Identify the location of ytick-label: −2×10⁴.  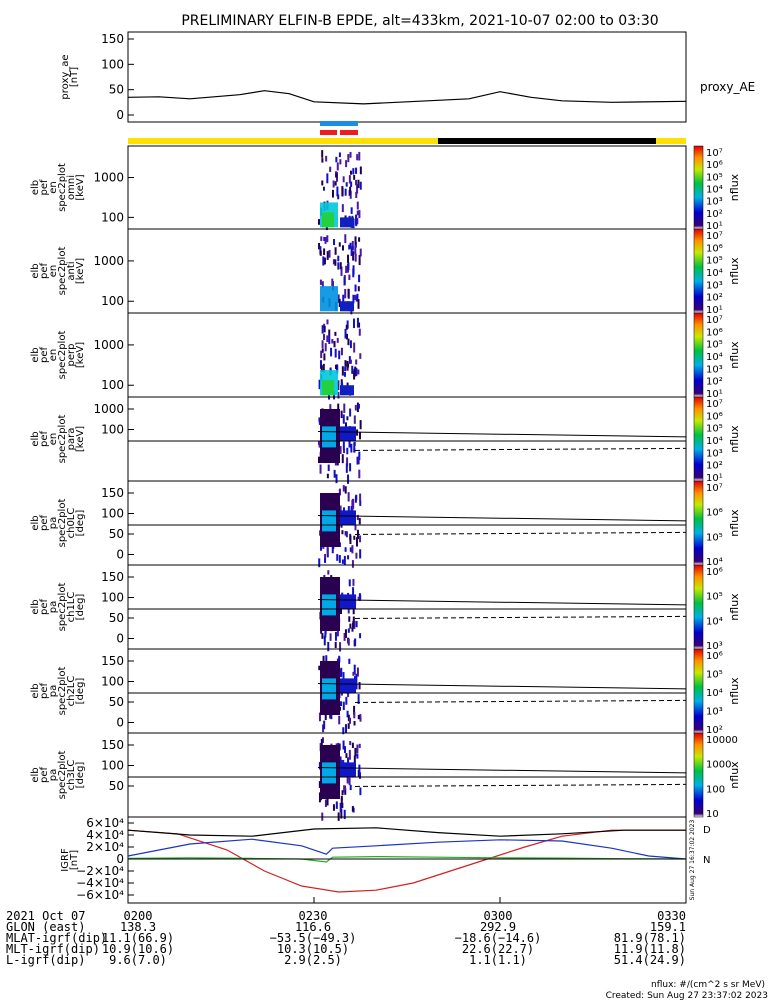
(100, 871).